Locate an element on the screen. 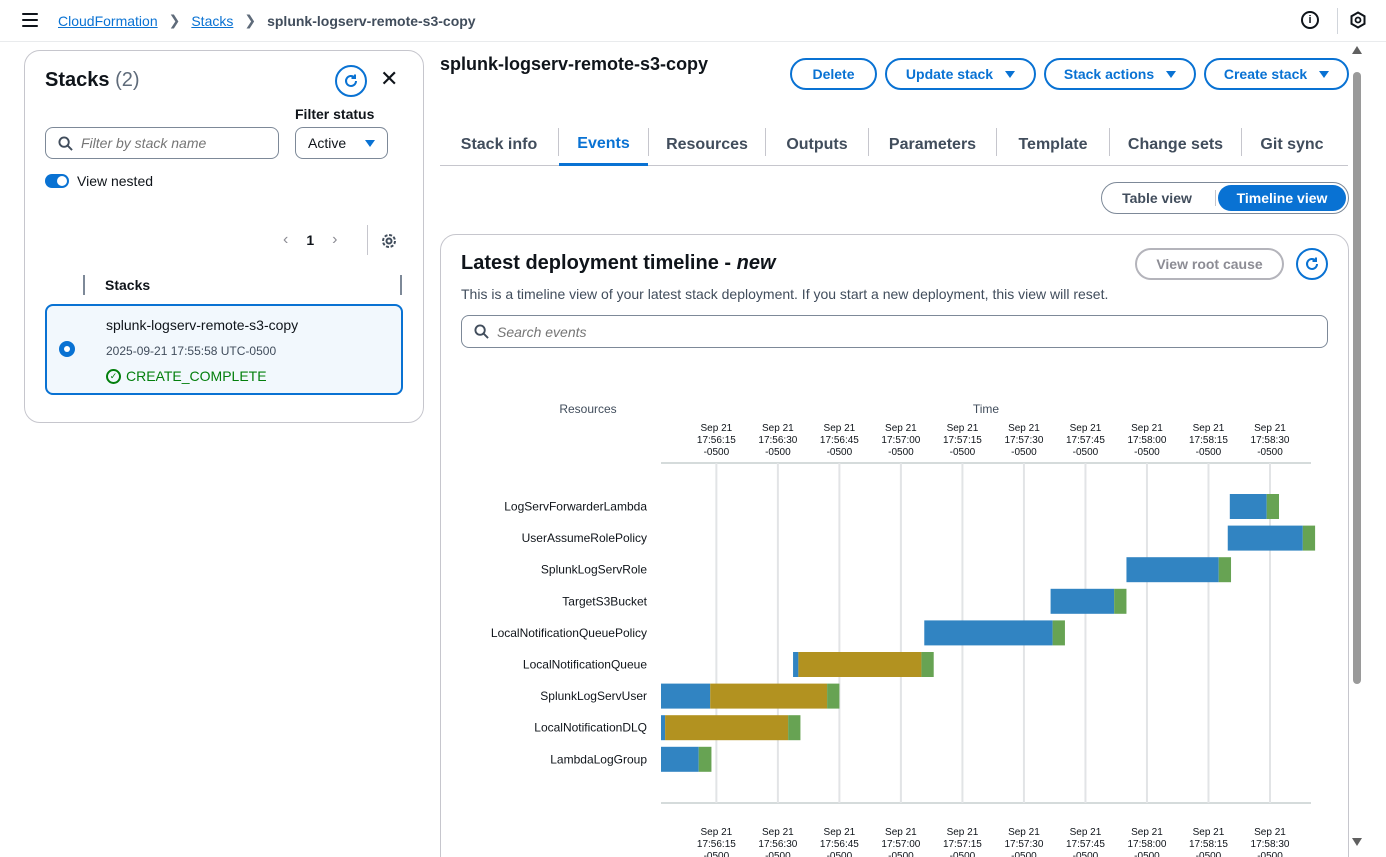  breadcrumb-stacks: Stacks is located at coordinates (212, 20).